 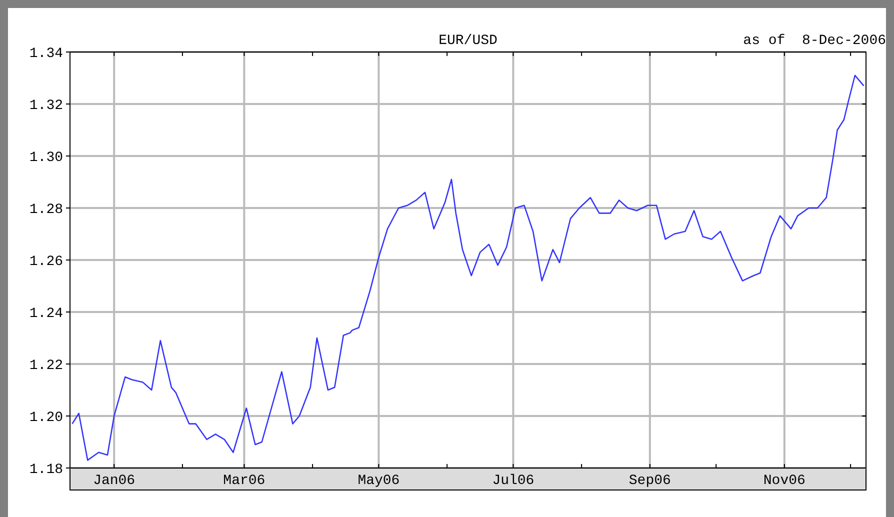 I want to click on y-tick-label: 1.18, so click(x=46, y=470).